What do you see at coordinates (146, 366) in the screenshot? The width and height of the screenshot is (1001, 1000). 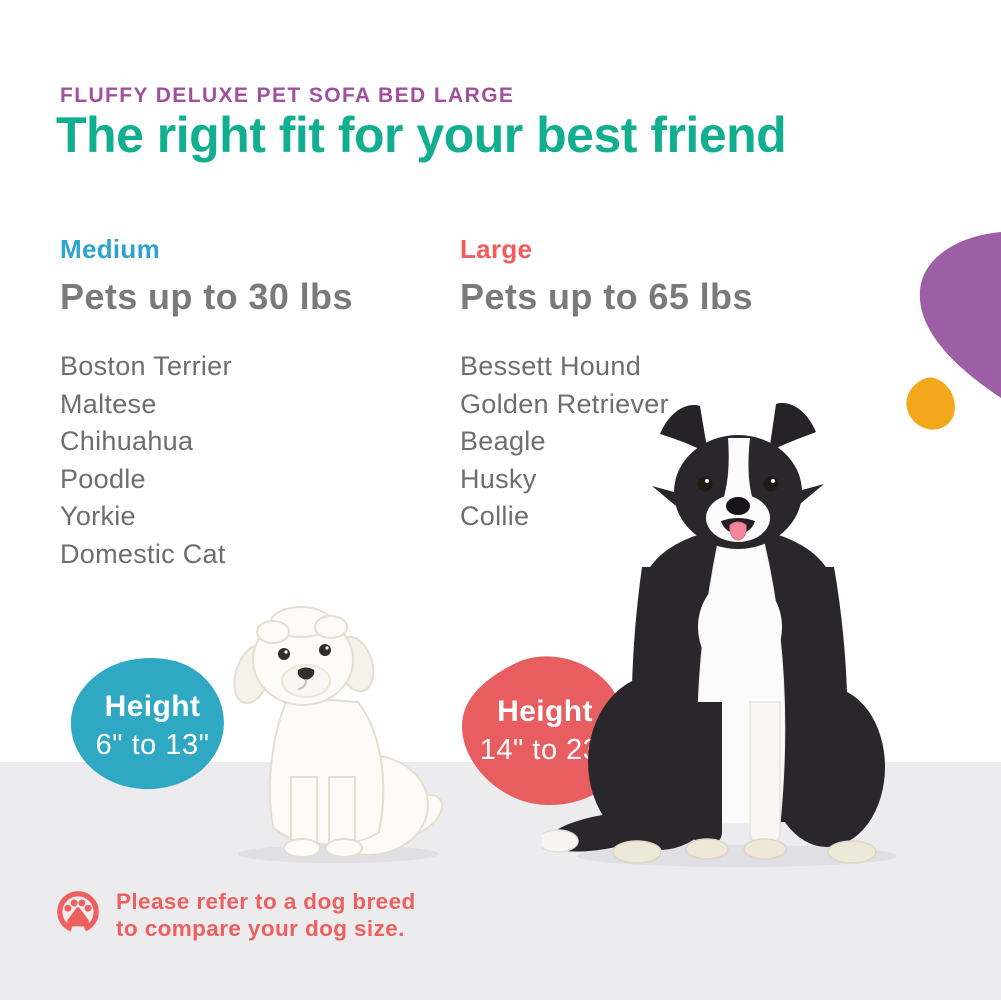 I see `breed-item: Boston Terrier` at bounding box center [146, 366].